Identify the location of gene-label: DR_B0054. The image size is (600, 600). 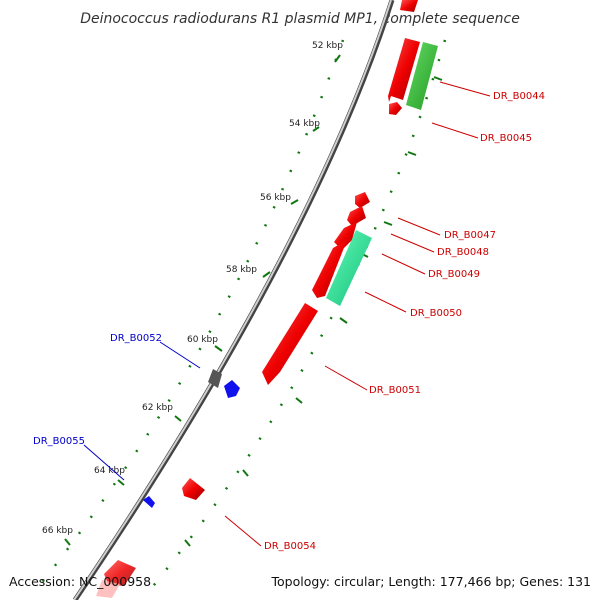
(290, 546).